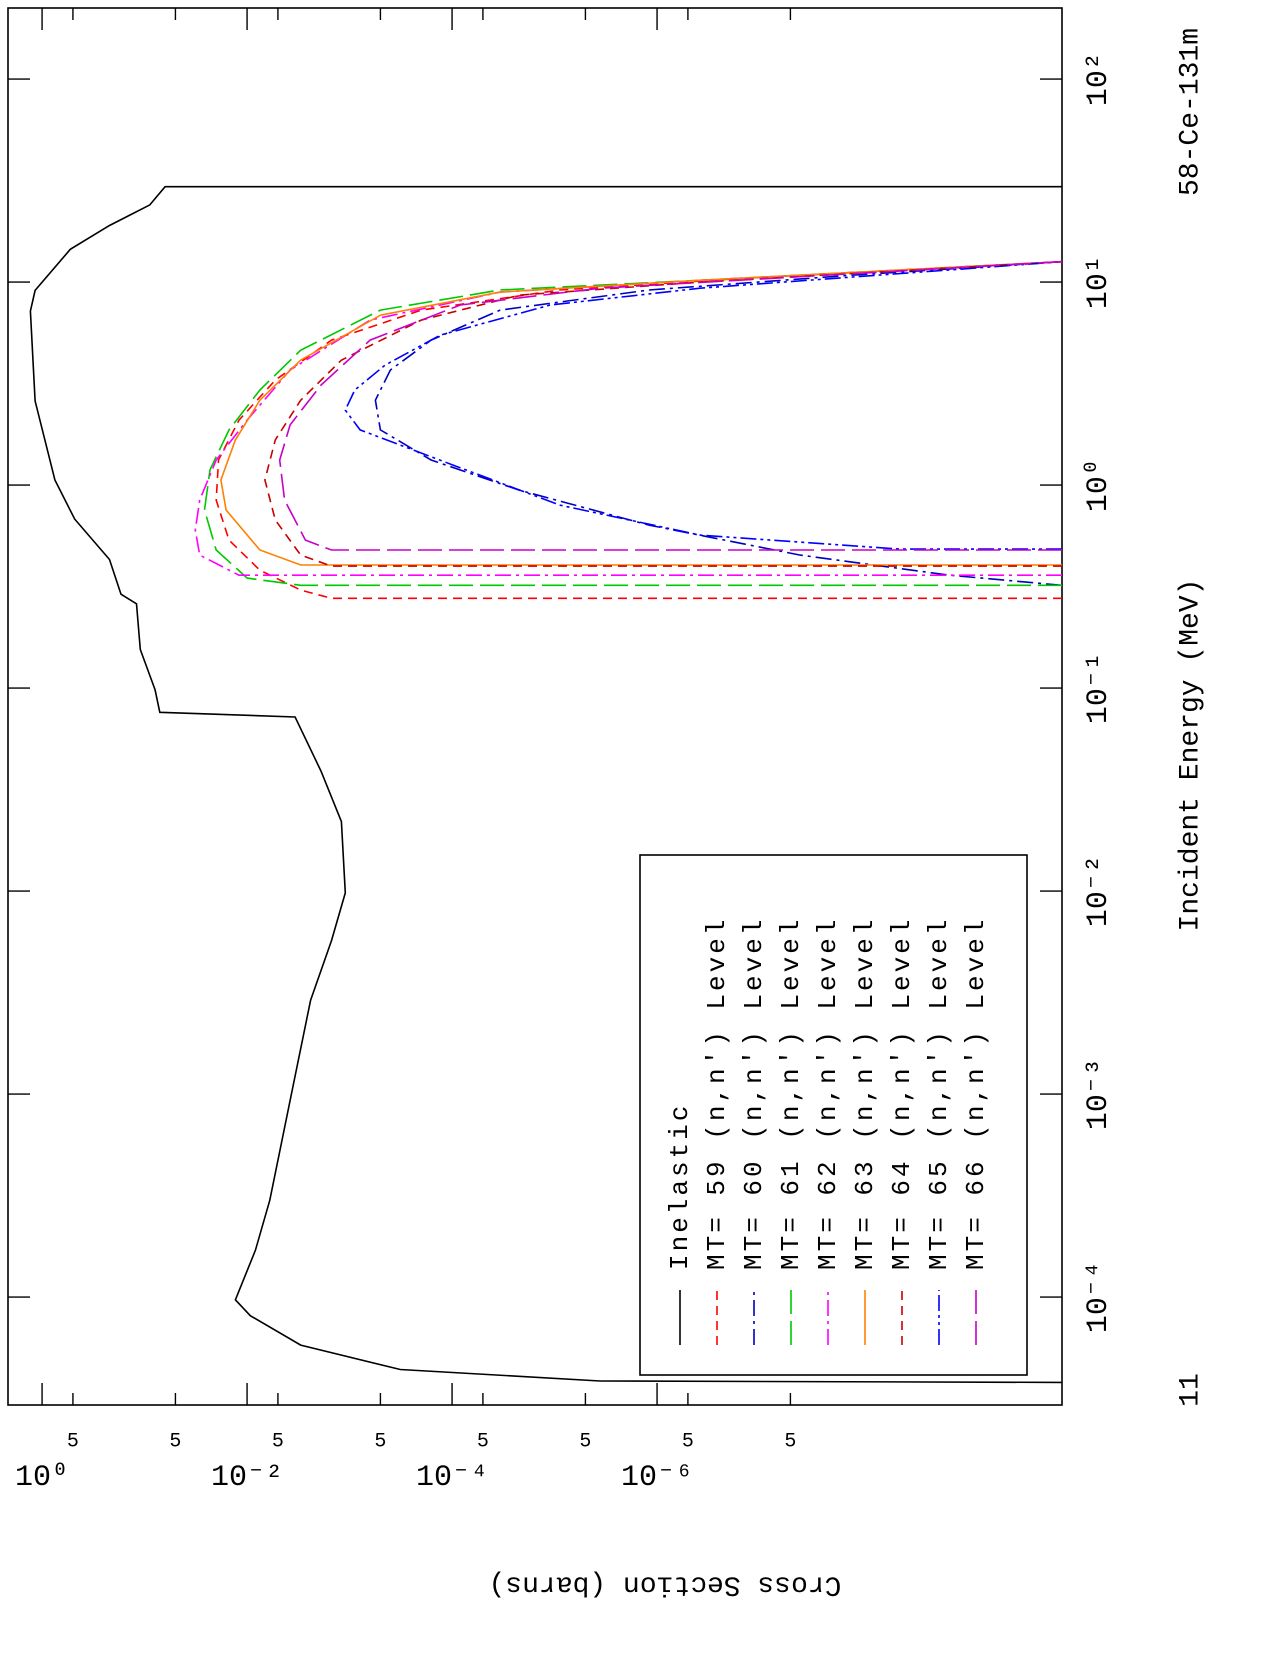 The width and height of the screenshot is (1264, 1661). What do you see at coordinates (680, 1186) in the screenshot?
I see `legend-label: Inelastic` at bounding box center [680, 1186].